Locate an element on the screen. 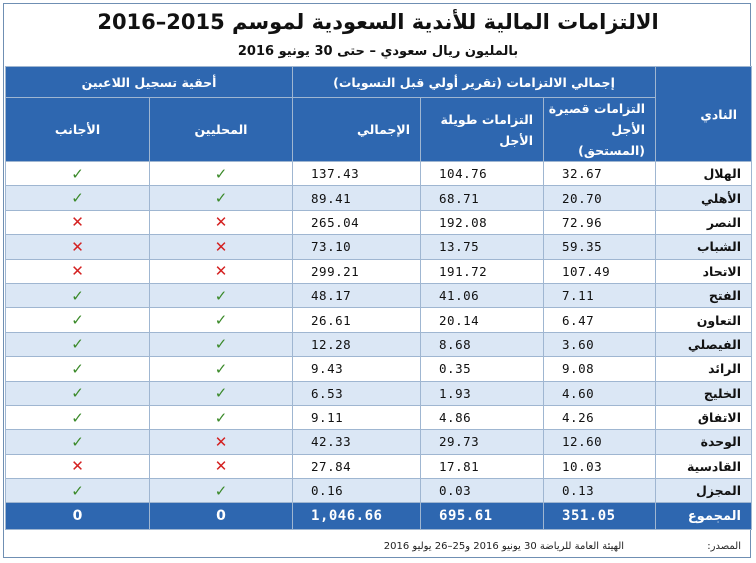 This screenshot has width=756, height=563. club-name: الاتحاد is located at coordinates (704, 271).